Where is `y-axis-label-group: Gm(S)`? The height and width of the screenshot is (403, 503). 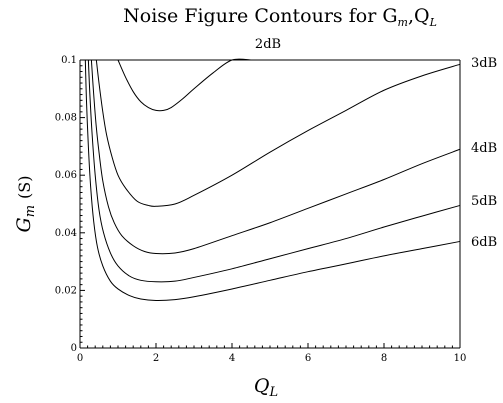 y-axis-label-group: Gm(S) is located at coordinates (25, 204).